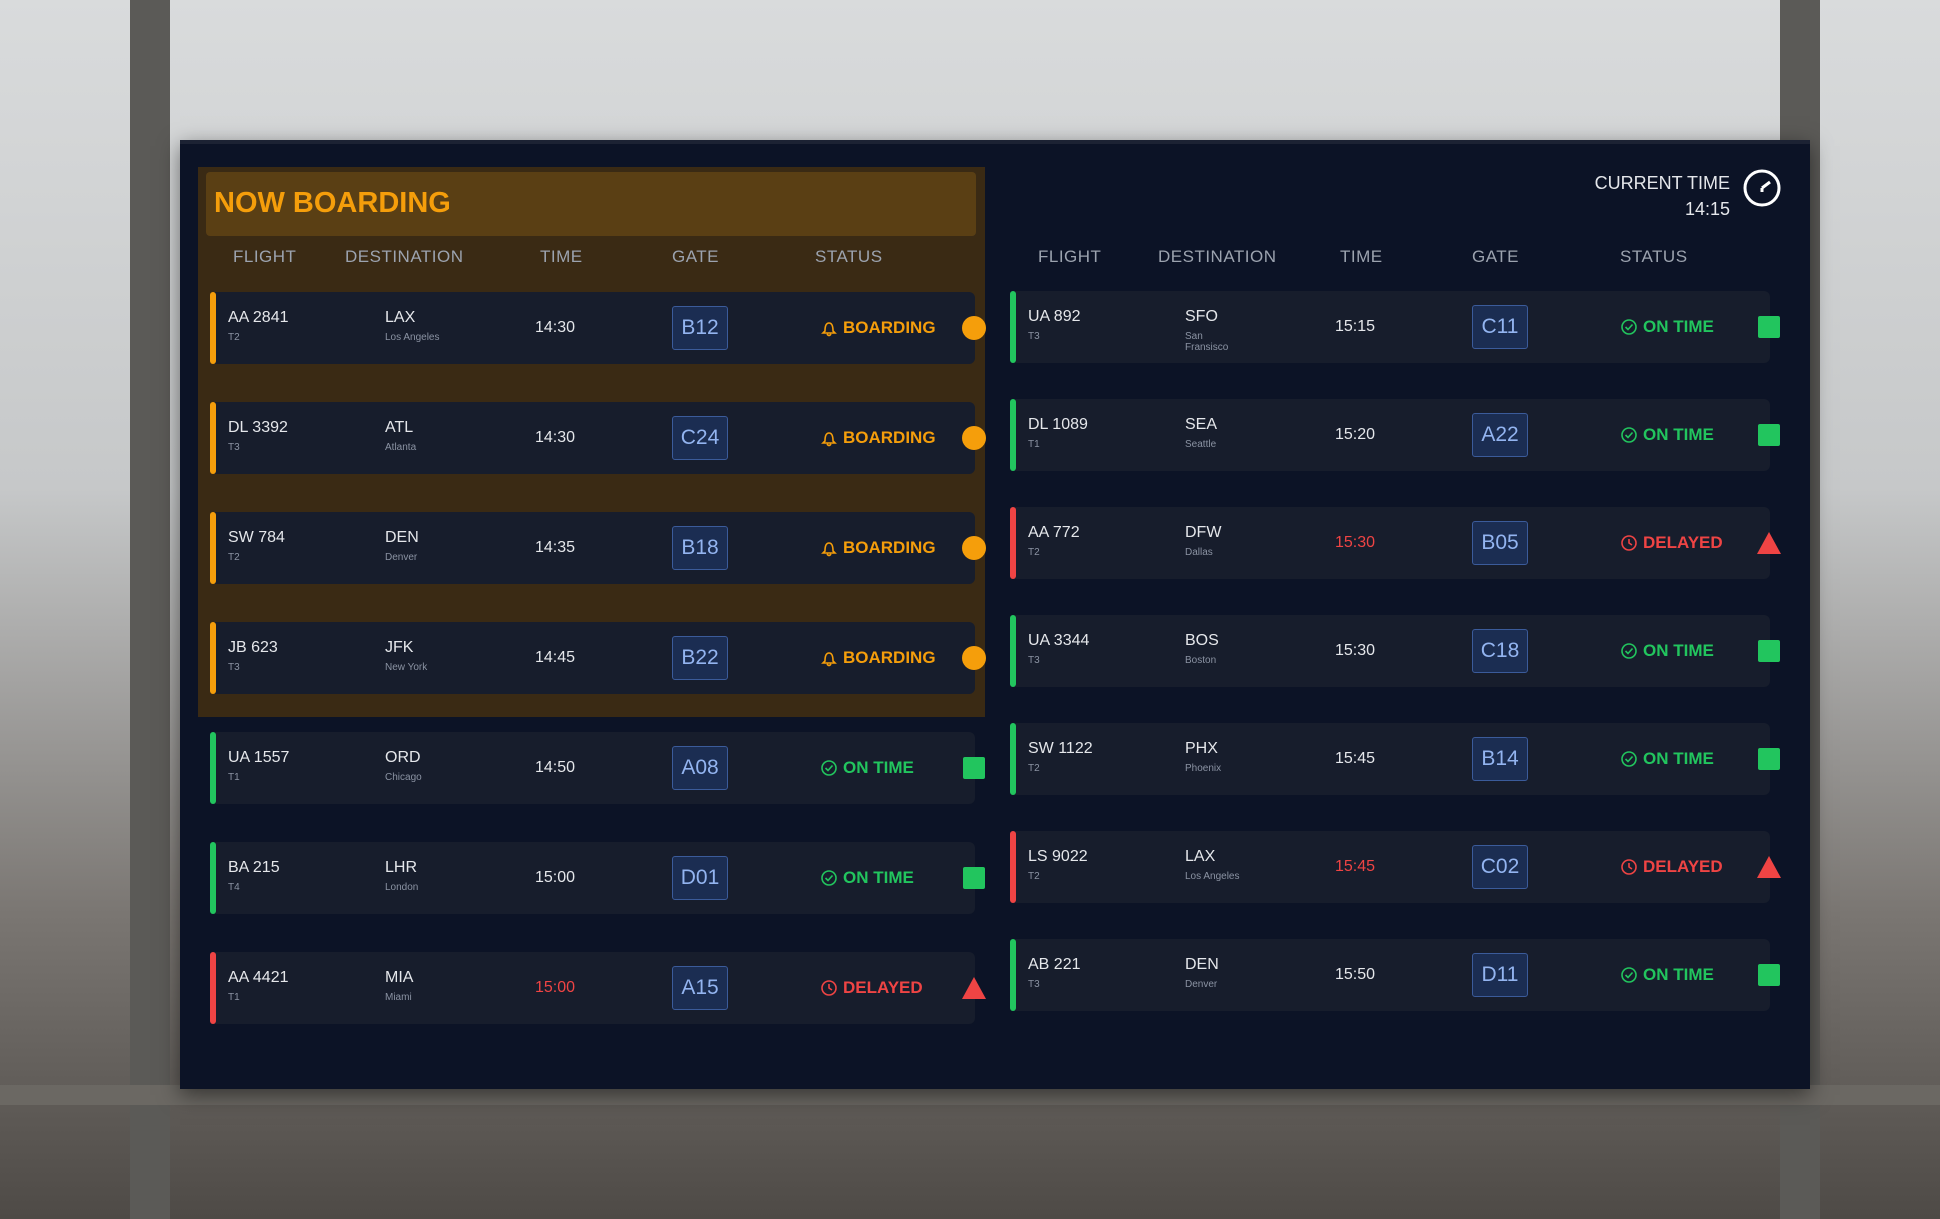 The image size is (1940, 1219). Describe the element at coordinates (1199, 552) in the screenshot. I see `destination-city: Dallas` at that location.